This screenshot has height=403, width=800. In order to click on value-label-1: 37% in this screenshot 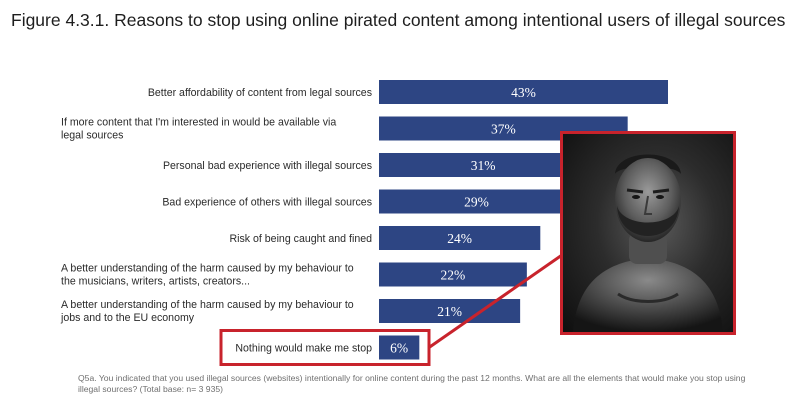, I will do `click(503, 129)`.